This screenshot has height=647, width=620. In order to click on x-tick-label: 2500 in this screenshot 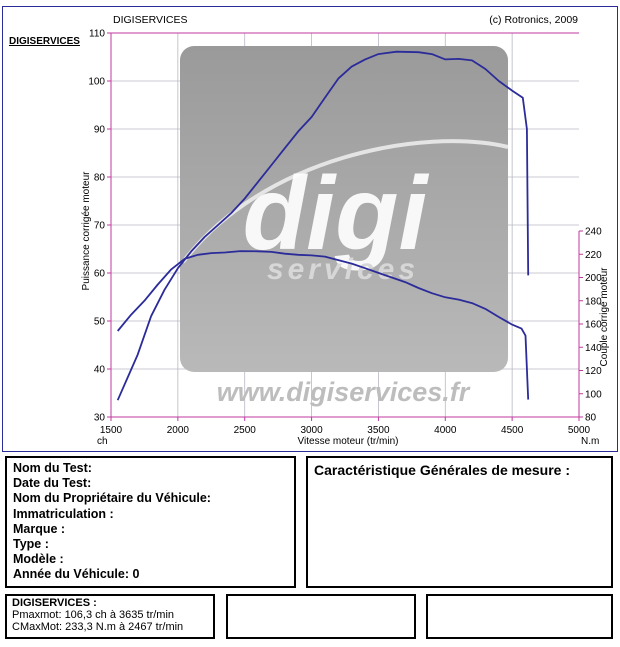, I will do `click(245, 430)`.